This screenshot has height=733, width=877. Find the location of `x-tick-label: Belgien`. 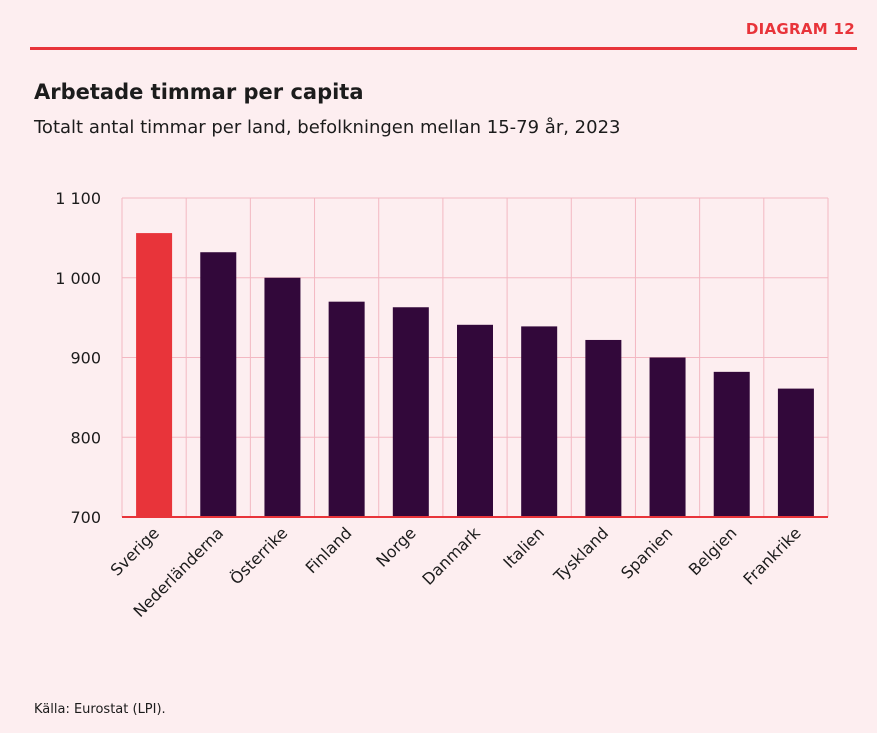

x-tick-label: Belgien is located at coordinates (713, 551).